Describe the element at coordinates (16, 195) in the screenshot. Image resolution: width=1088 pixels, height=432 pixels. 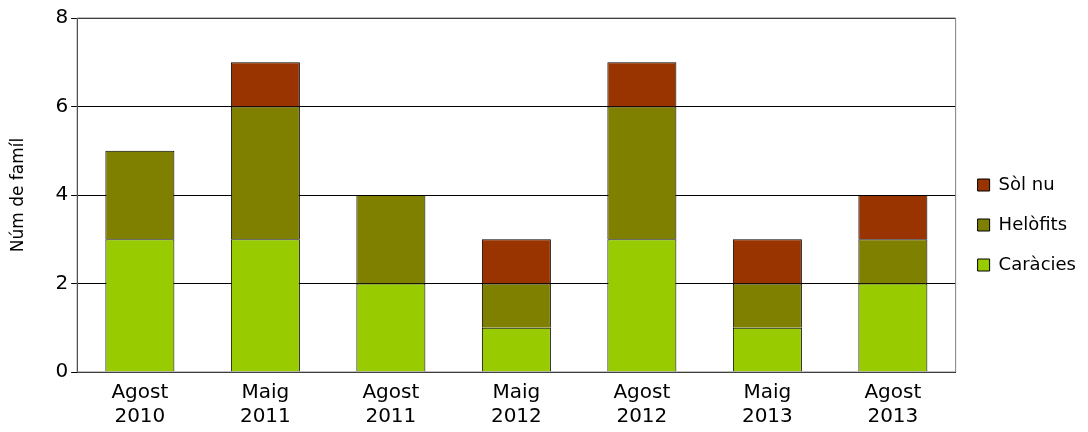
I see `y-axis-title: Núm de famíl` at that location.